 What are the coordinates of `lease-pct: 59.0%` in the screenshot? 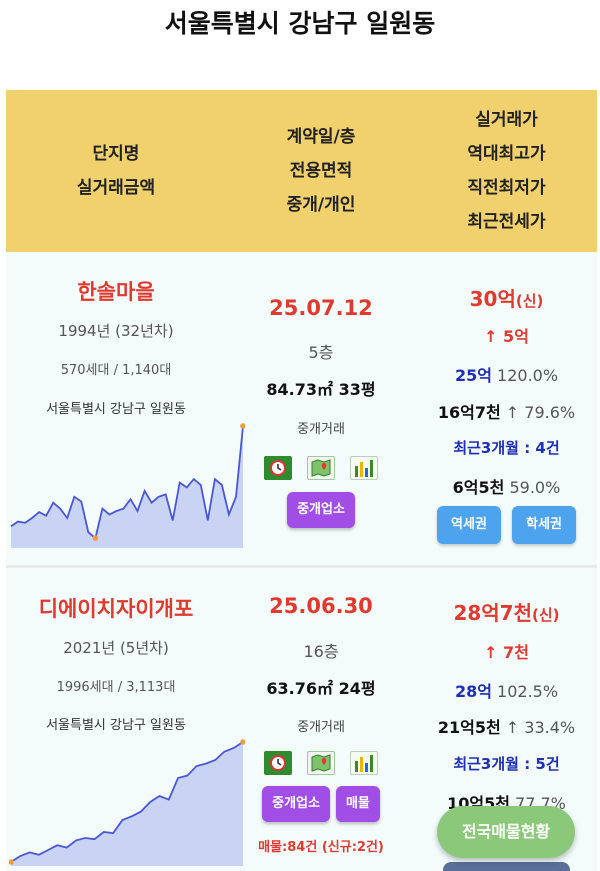 It's located at (535, 487).